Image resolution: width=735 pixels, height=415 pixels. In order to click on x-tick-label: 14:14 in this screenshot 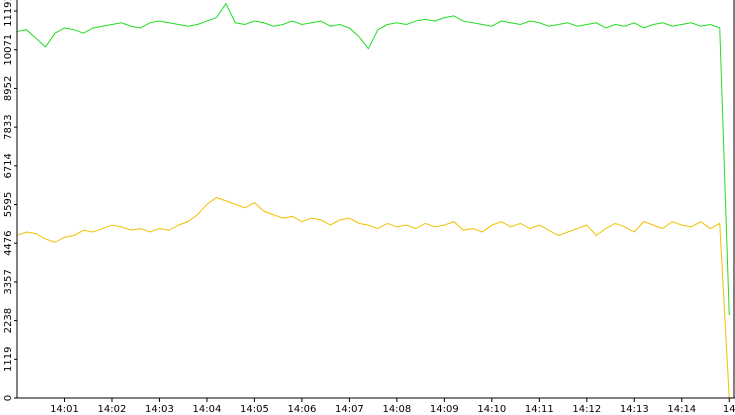, I will do `click(681, 409)`.